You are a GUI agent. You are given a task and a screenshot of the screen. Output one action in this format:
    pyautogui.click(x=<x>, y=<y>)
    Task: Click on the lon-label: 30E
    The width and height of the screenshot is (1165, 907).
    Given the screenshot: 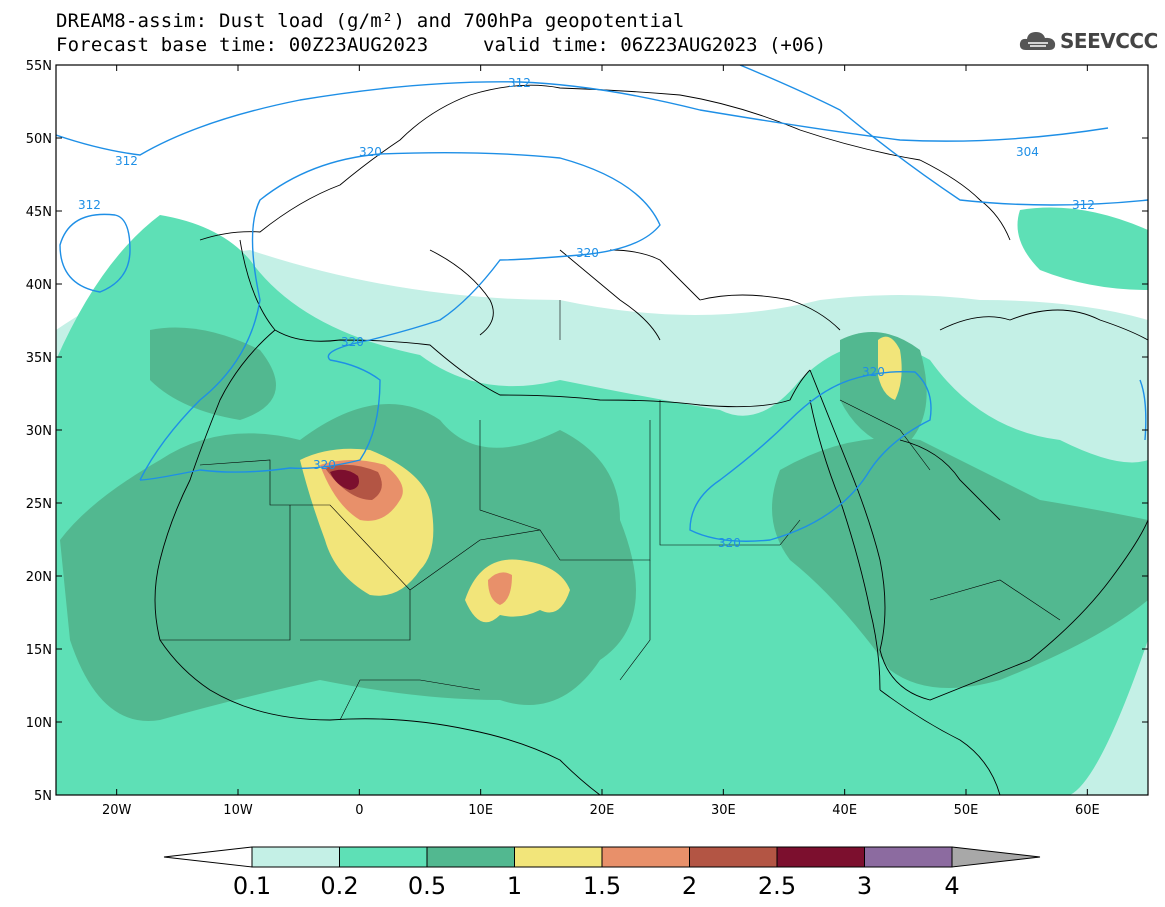 What is the action you would take?
    pyautogui.click(x=723, y=810)
    